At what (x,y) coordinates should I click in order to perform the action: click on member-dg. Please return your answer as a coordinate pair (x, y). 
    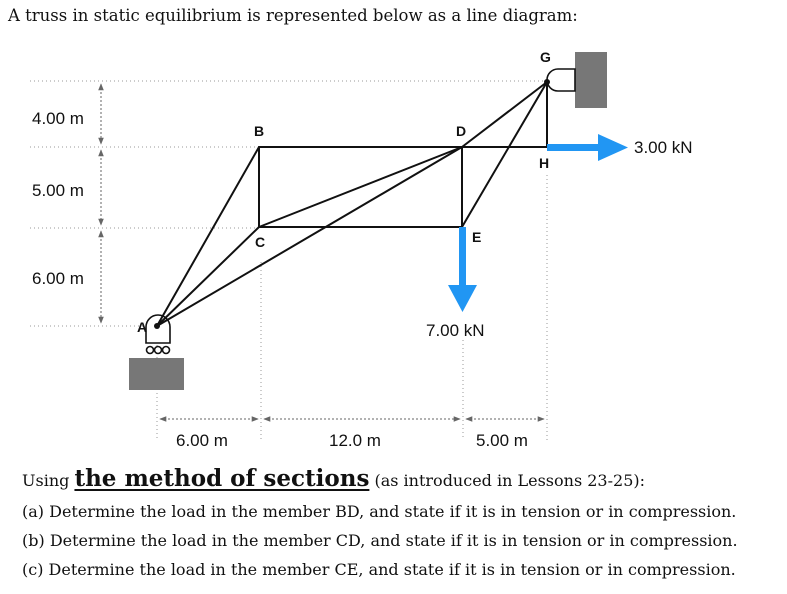
    Looking at the image, I should click on (504, 114).